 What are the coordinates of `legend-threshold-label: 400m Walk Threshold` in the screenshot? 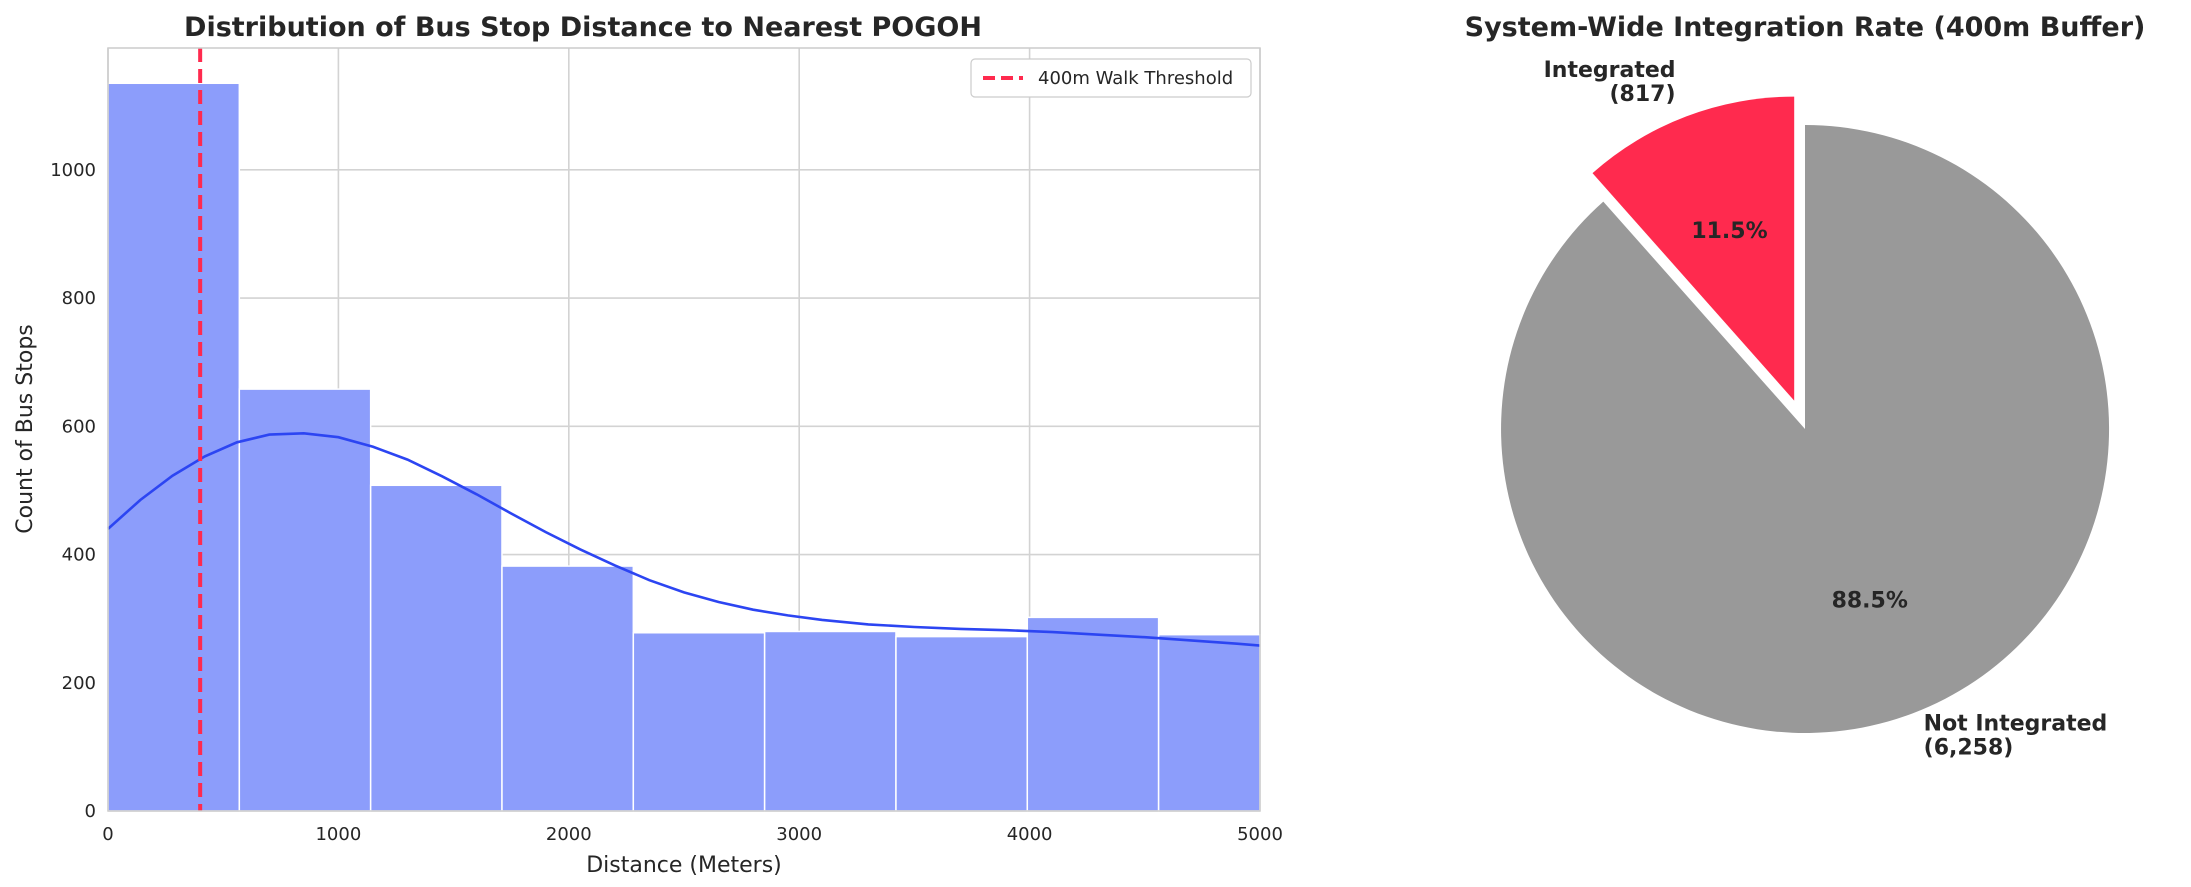 It's located at (1135, 78).